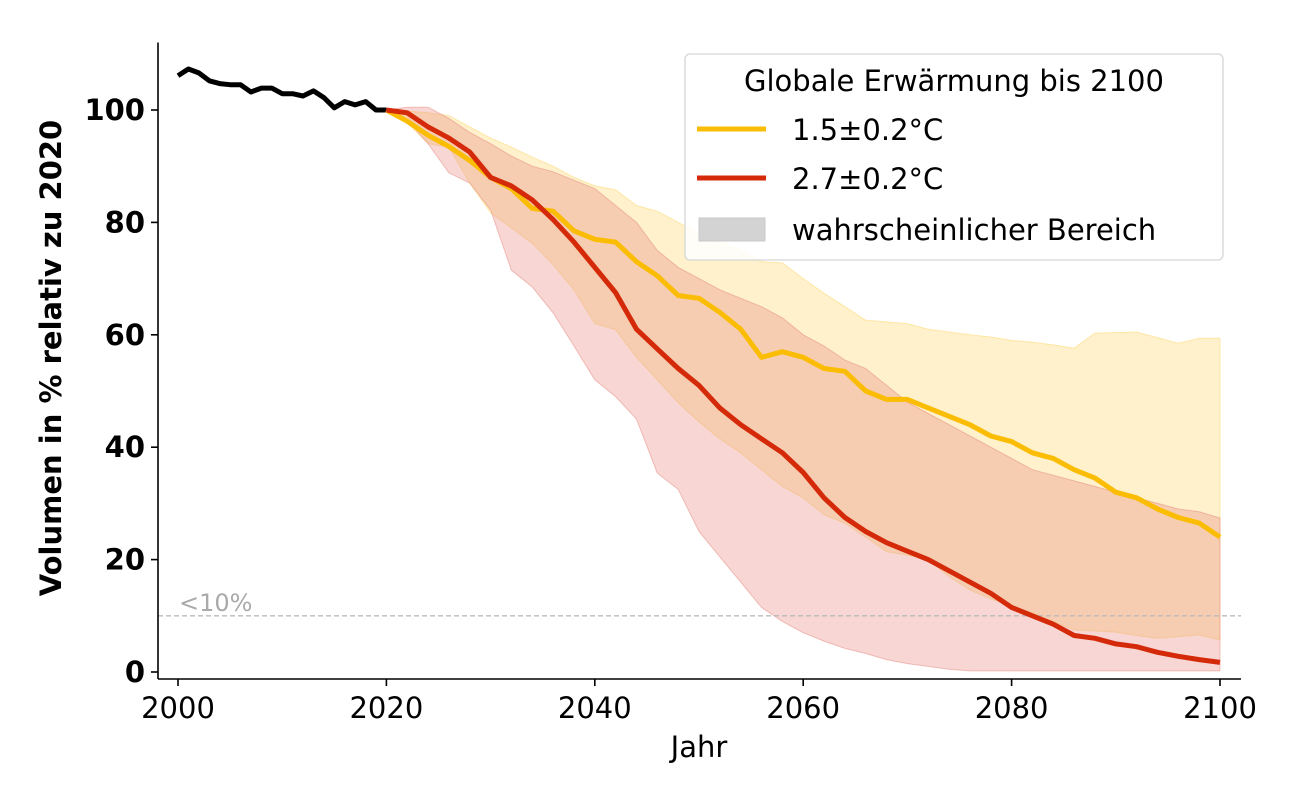  Describe the element at coordinates (867, 130) in the screenshot. I see `legend-label-1-5c: 1.5±0.2°C` at that location.